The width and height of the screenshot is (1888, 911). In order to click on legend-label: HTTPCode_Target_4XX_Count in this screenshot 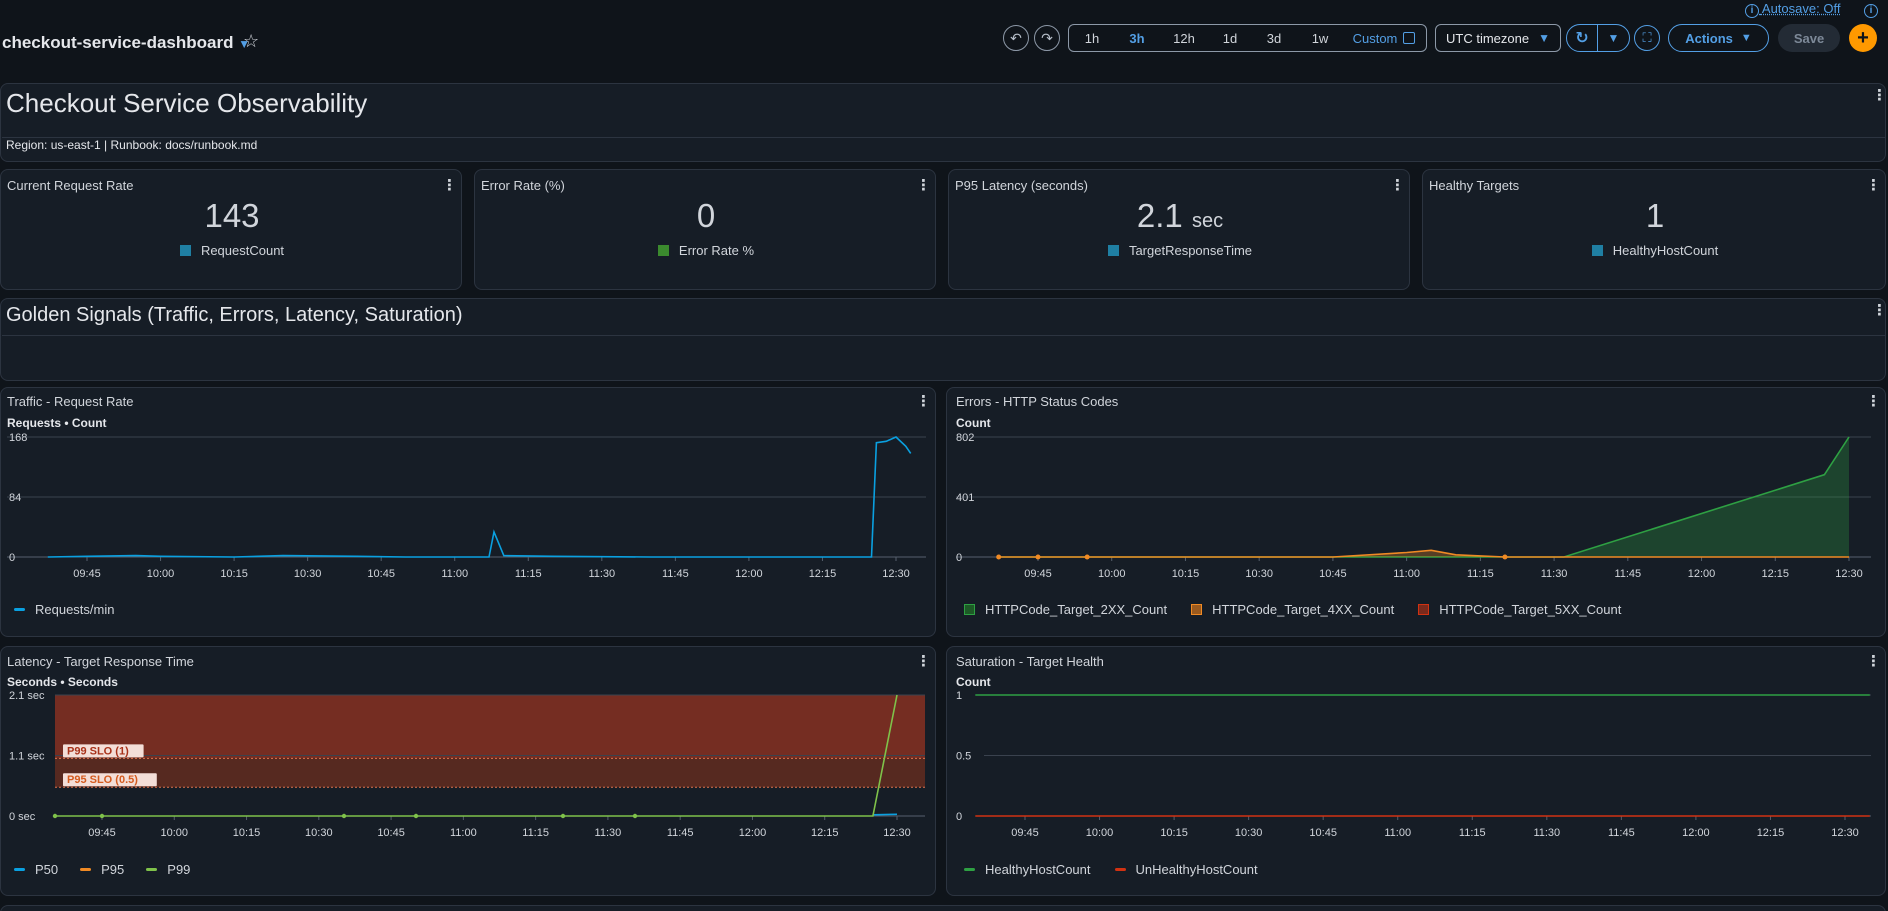, I will do `click(1303, 609)`.